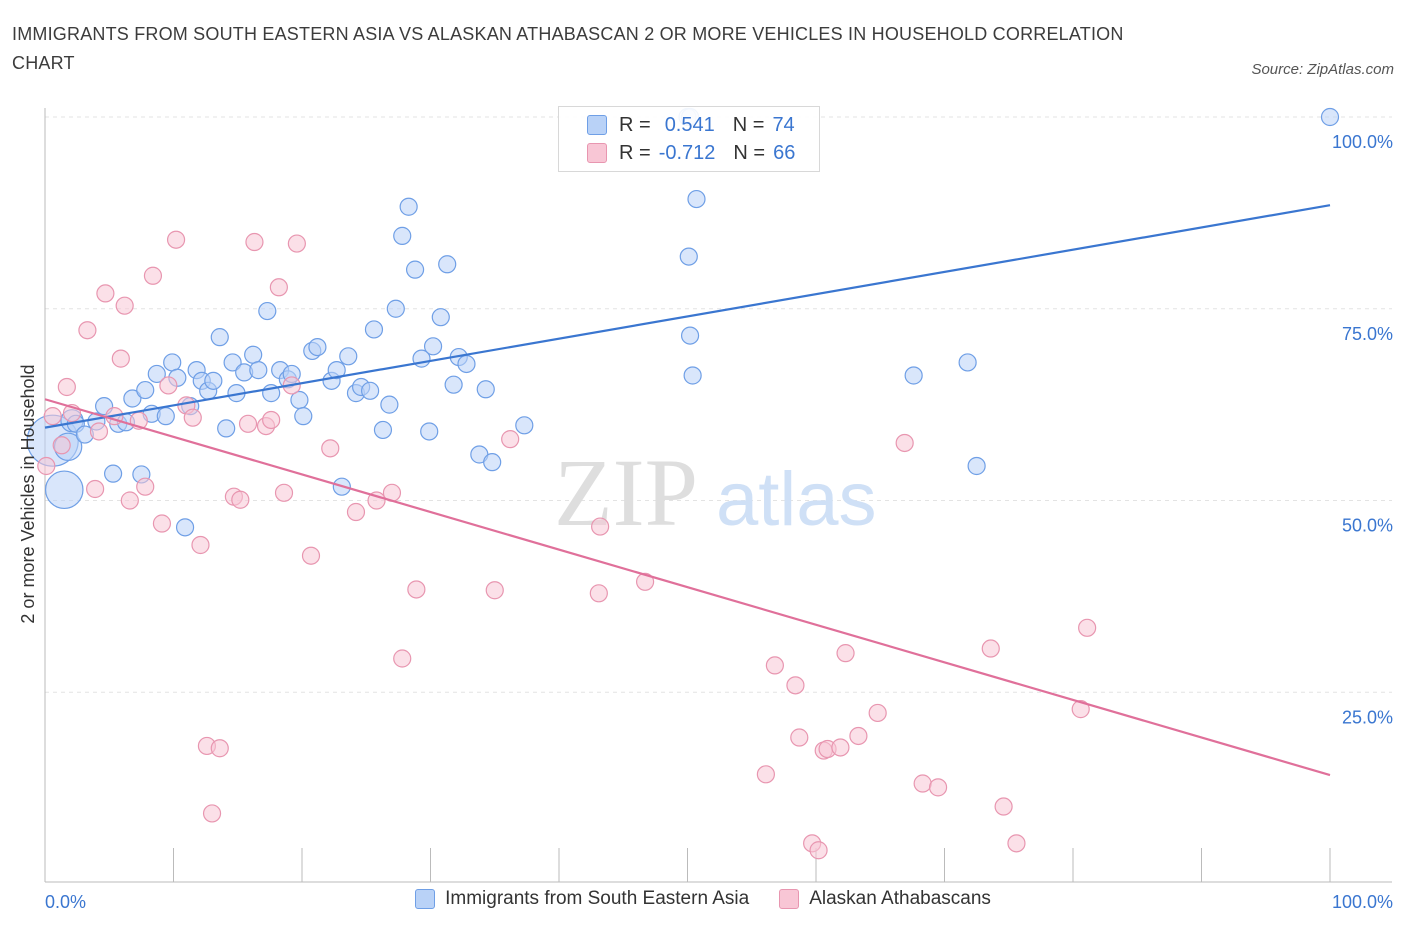 This screenshot has height=930, width=1406. I want to click on legend-item-blue: Immigrants from South Eastern Asia, so click(582, 899).